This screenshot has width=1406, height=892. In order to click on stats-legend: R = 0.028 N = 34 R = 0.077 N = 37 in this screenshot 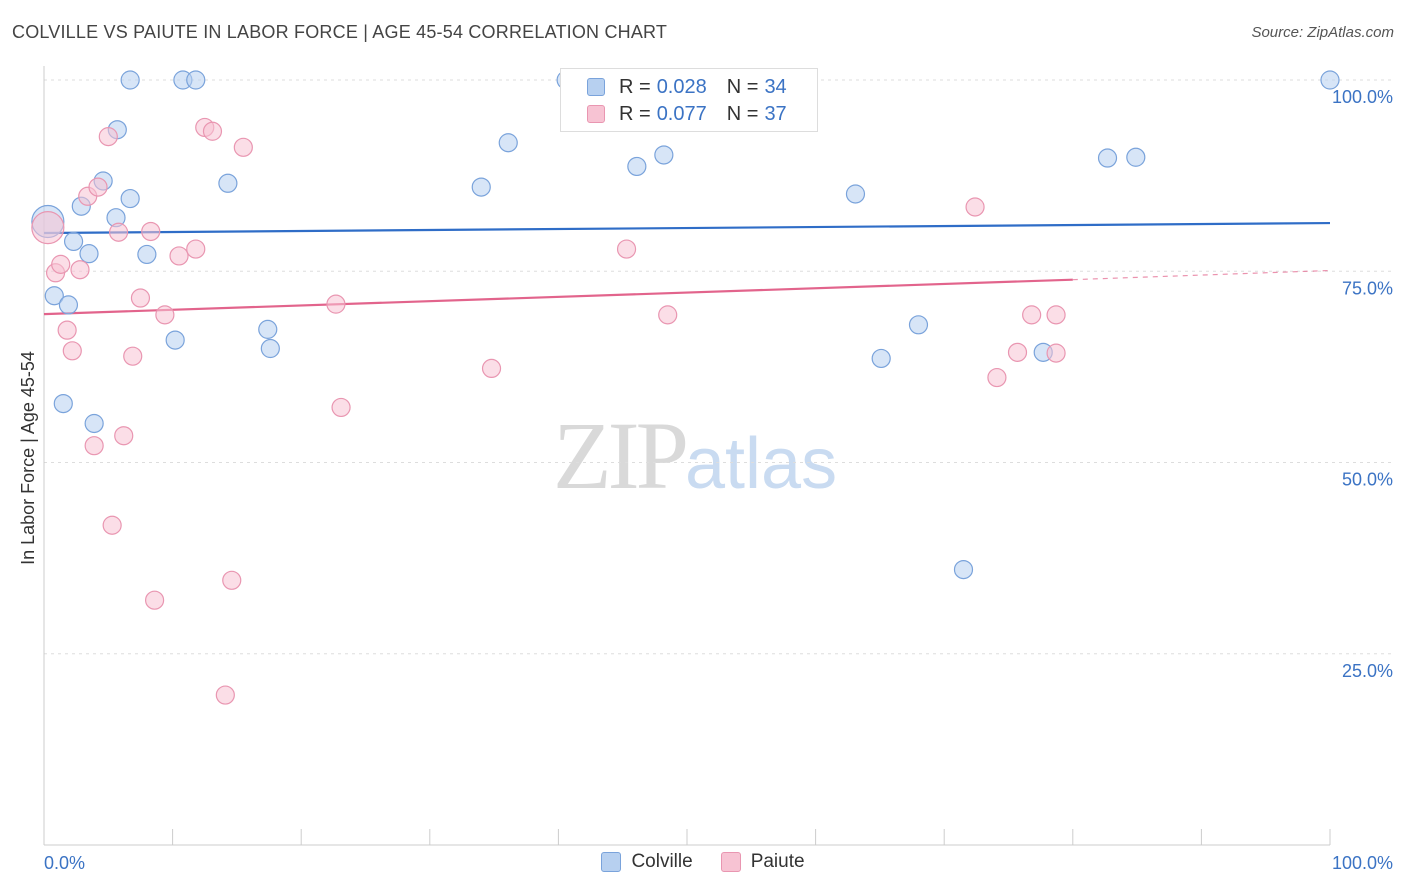, I will do `click(689, 100)`.